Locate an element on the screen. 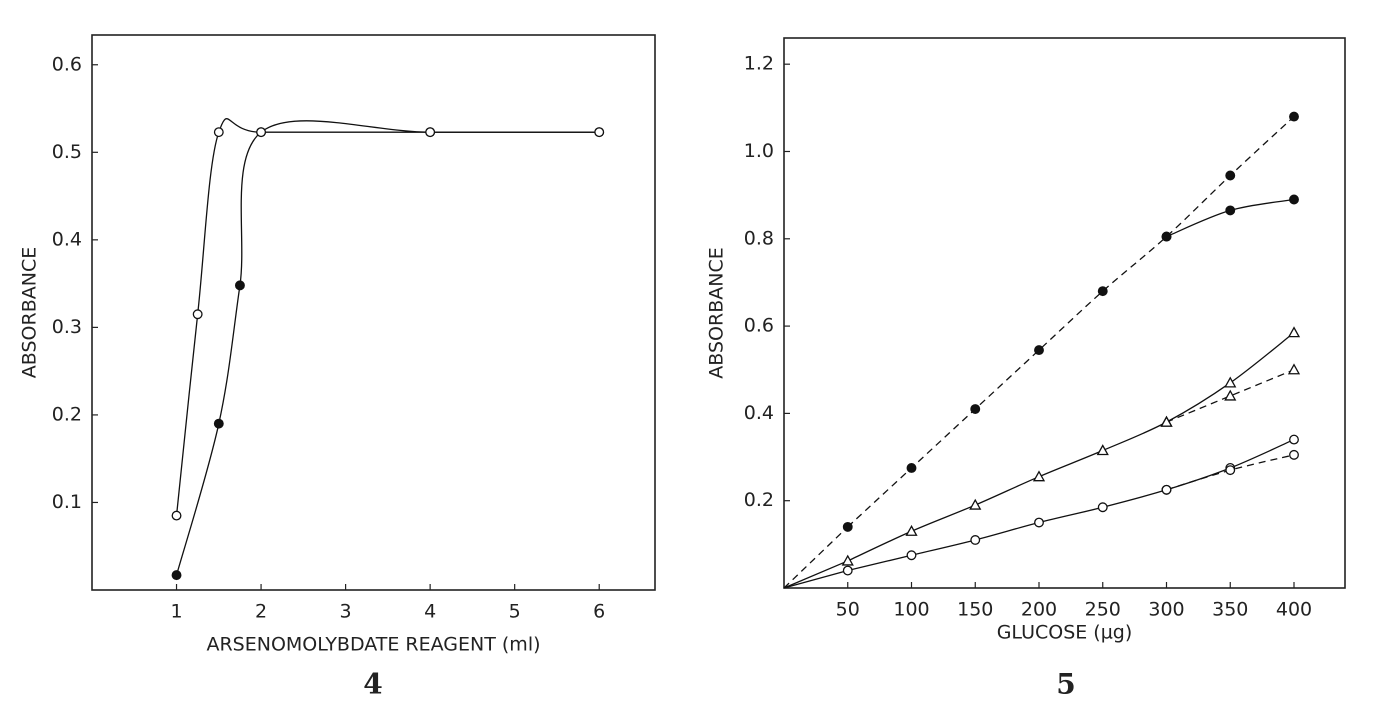 This screenshot has width=1374, height=701. x-tick-label: 6 is located at coordinates (599, 612).